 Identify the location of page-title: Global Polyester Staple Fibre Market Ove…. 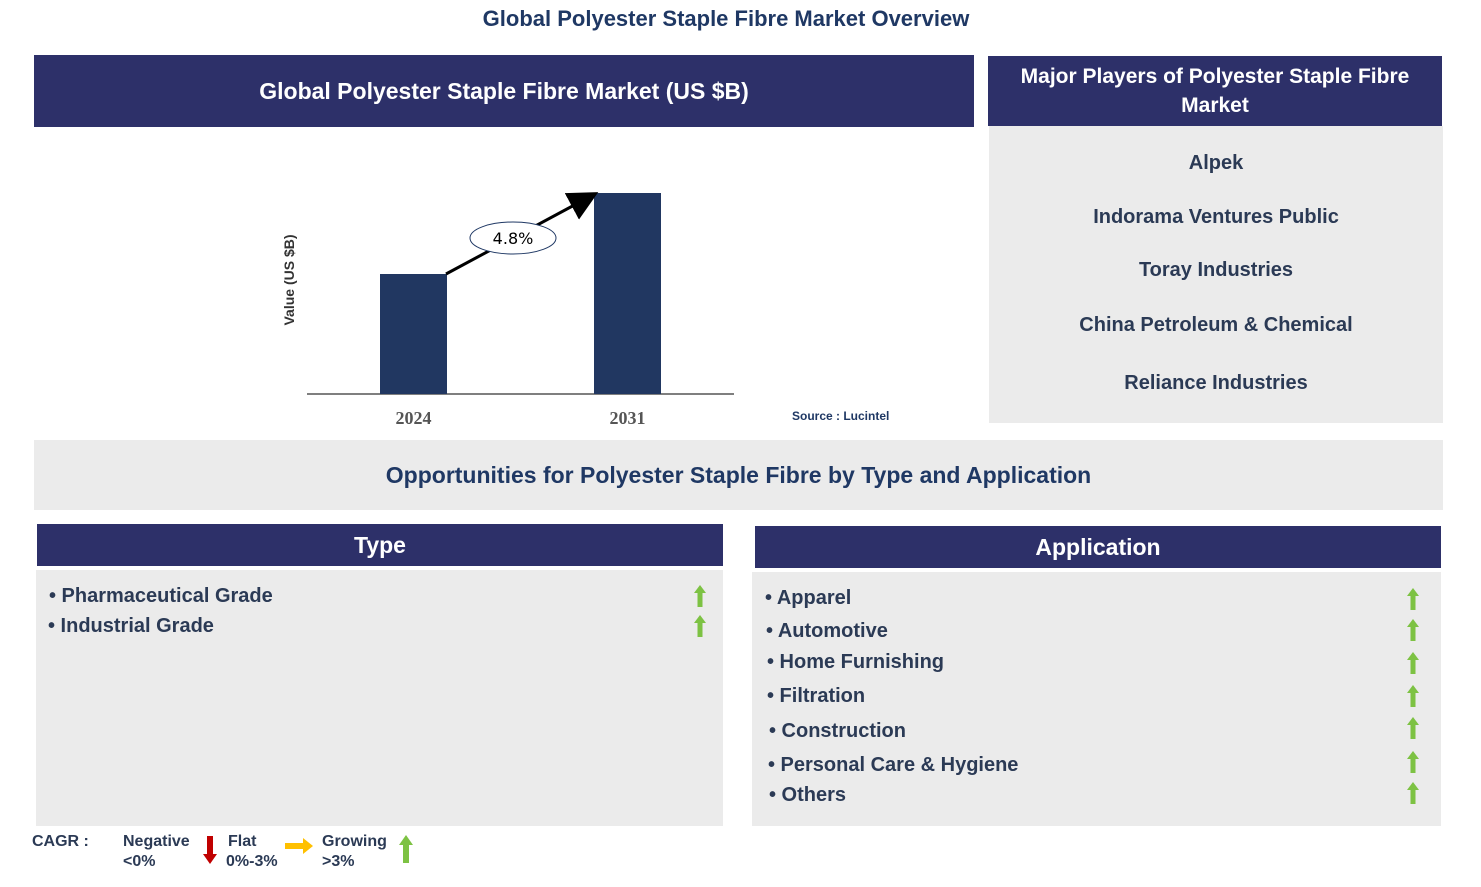
(726, 18).